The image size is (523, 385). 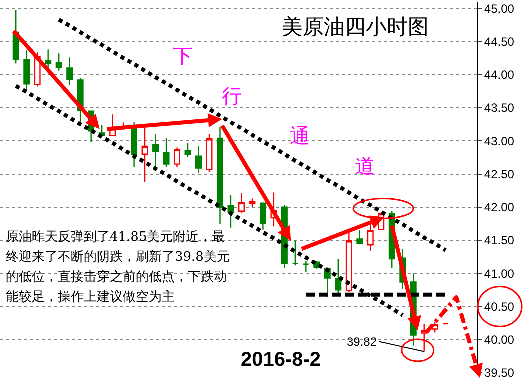 I want to click on y-tick-label: 42.00, so click(x=499, y=207).